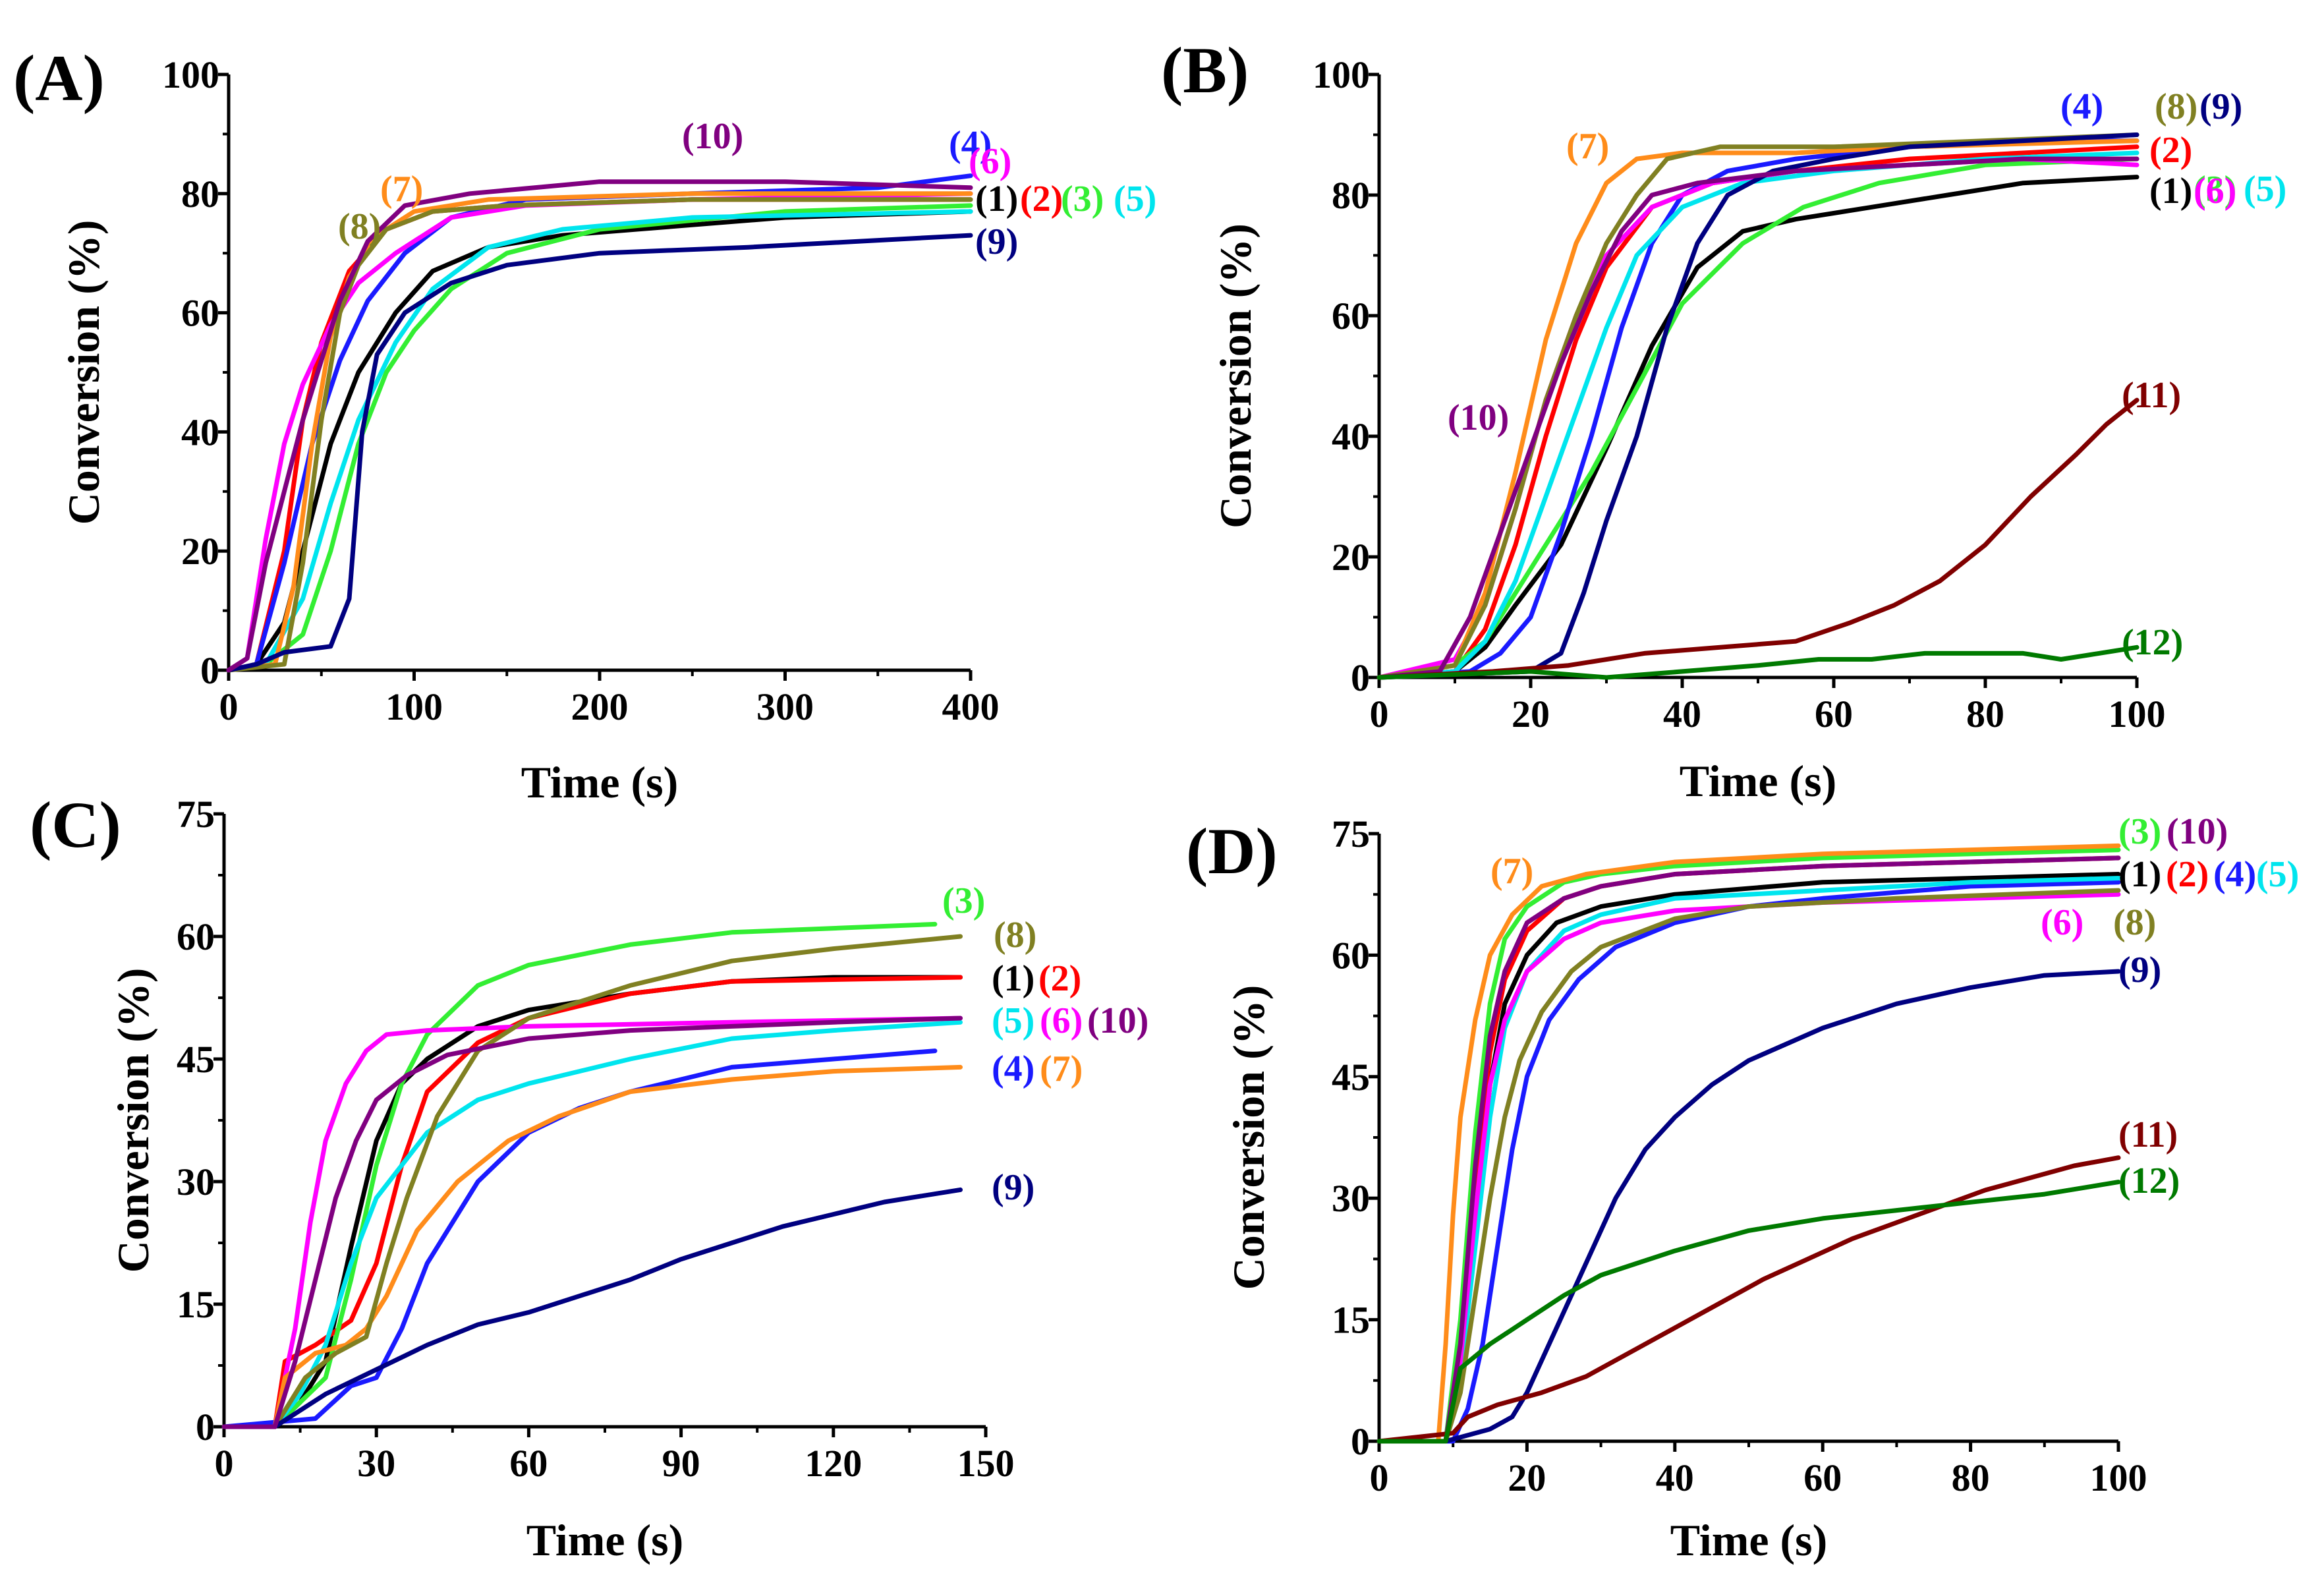 This screenshot has height=1577, width=2324. Describe the element at coordinates (986, 1464) in the screenshot. I see `x-tick-label: 150` at that location.